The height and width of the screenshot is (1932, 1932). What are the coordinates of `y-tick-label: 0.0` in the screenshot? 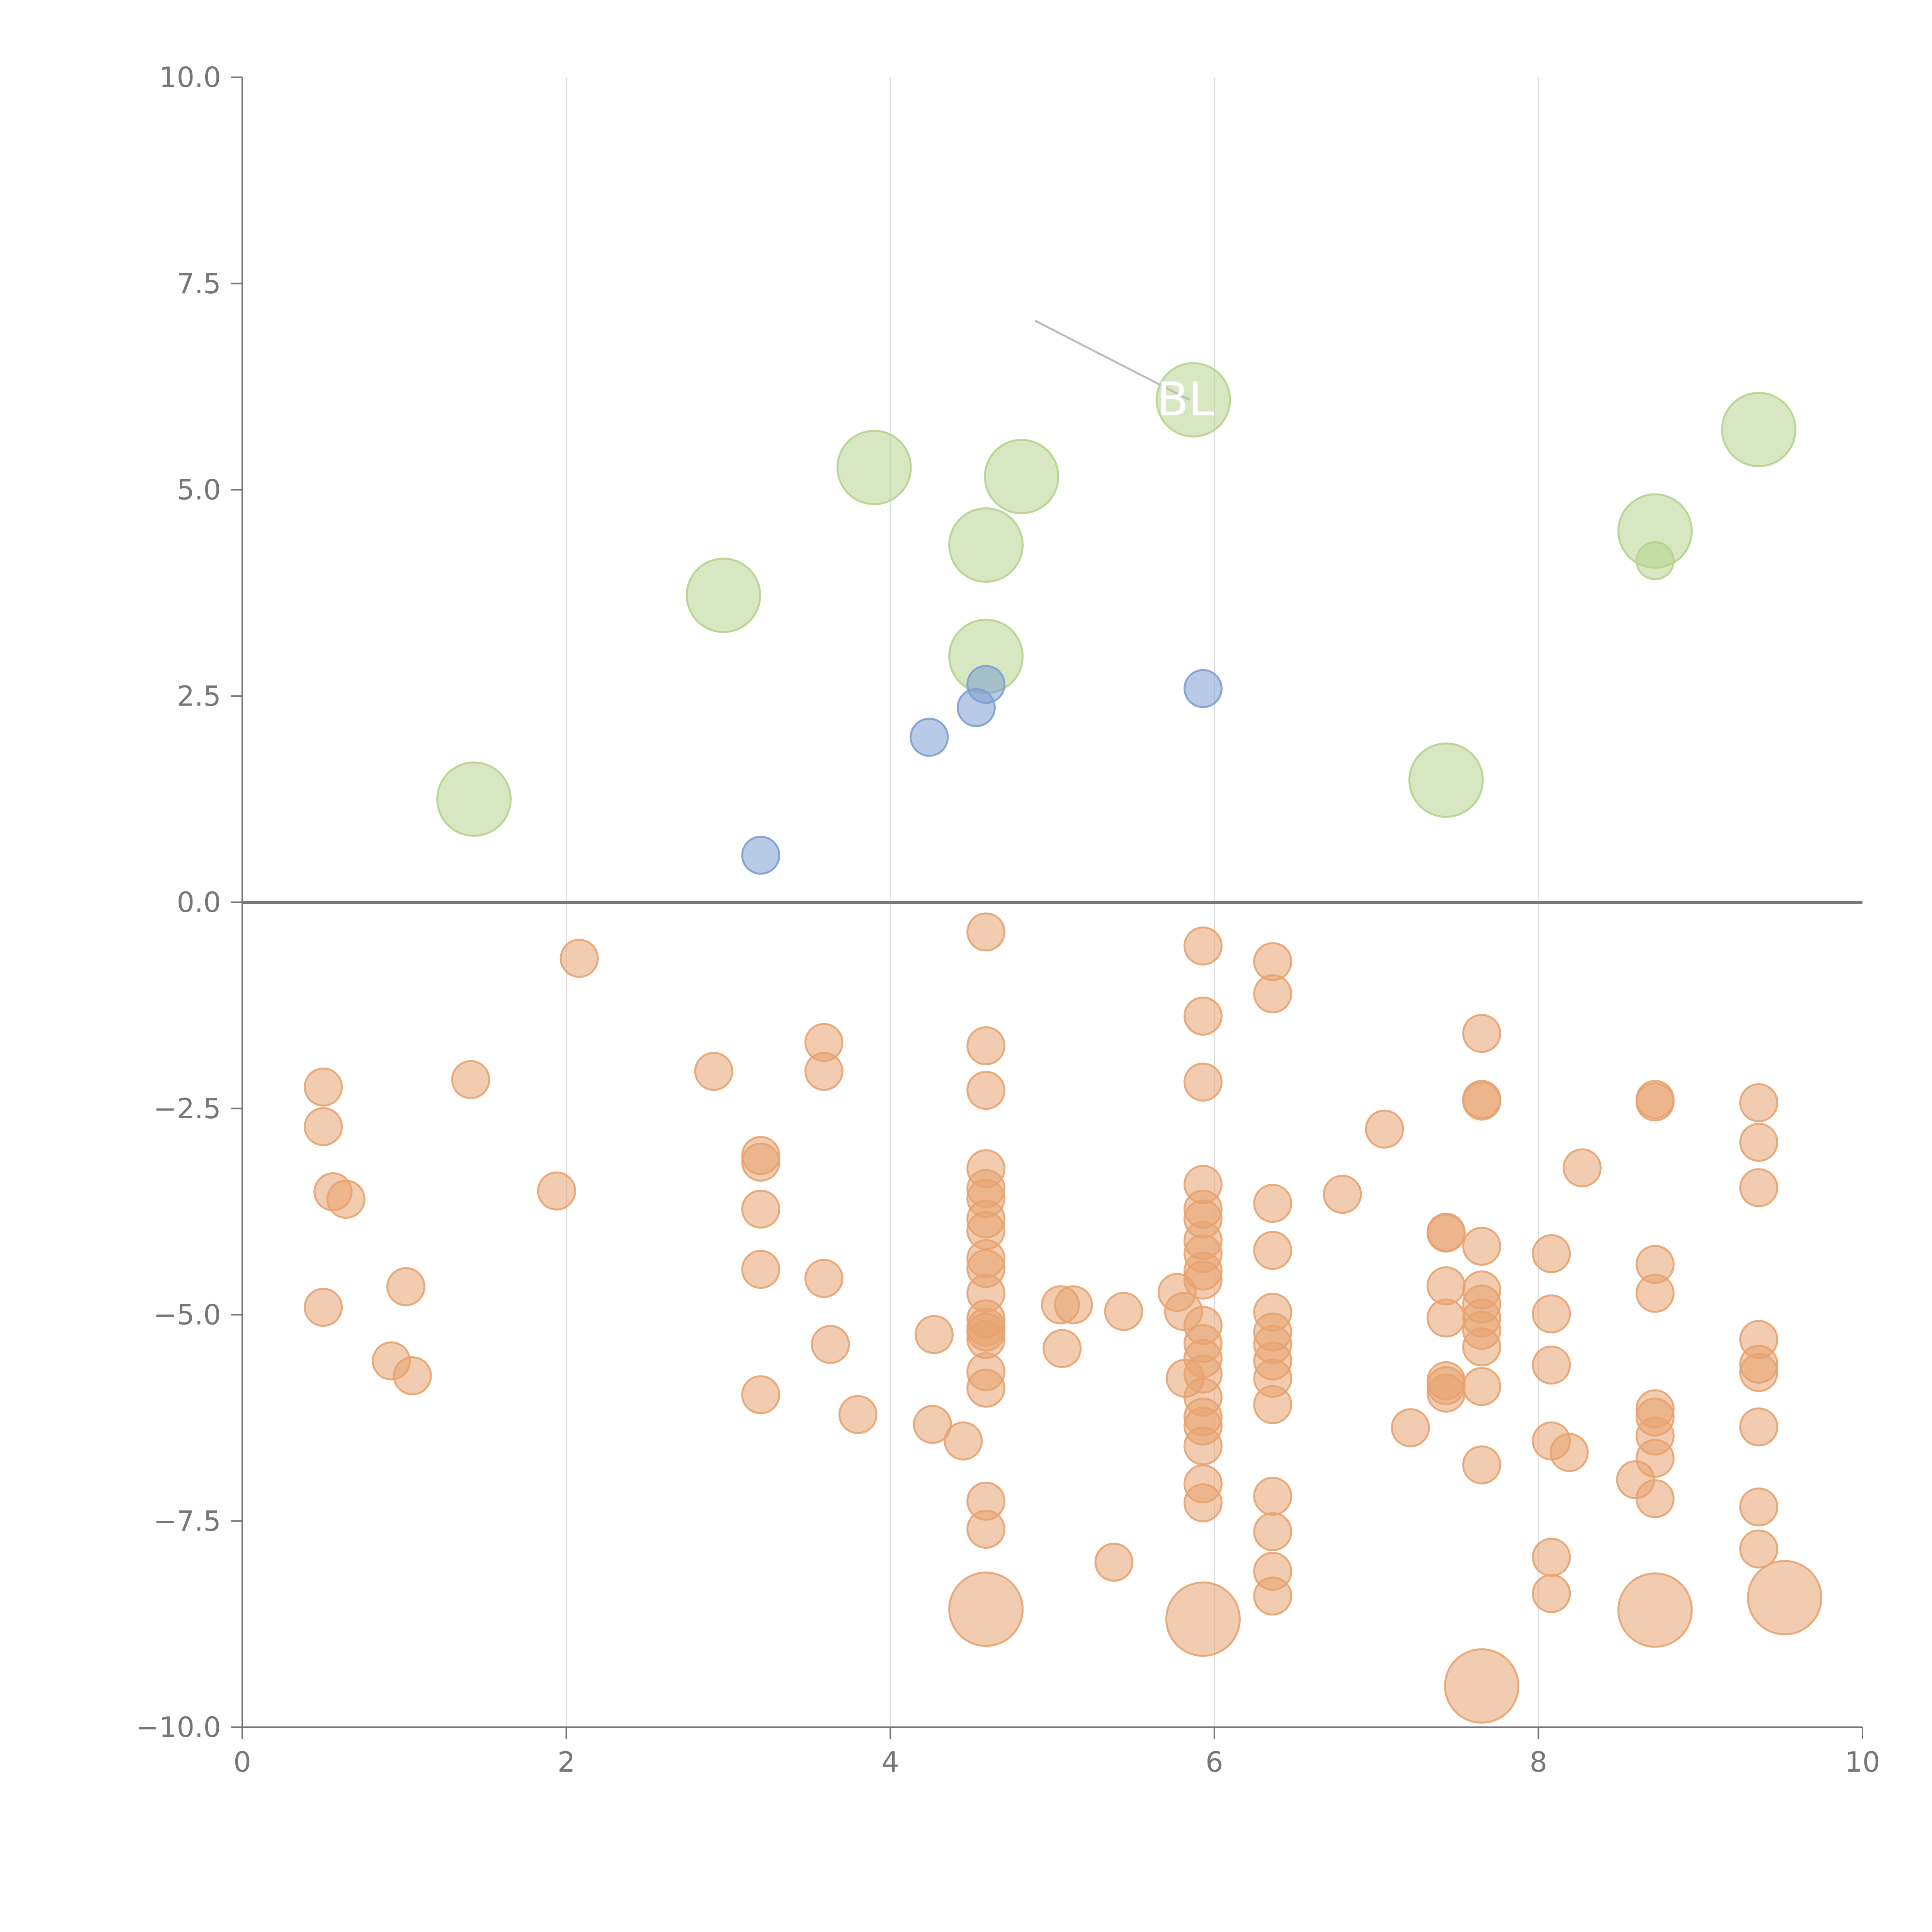 It's located at (199, 902).